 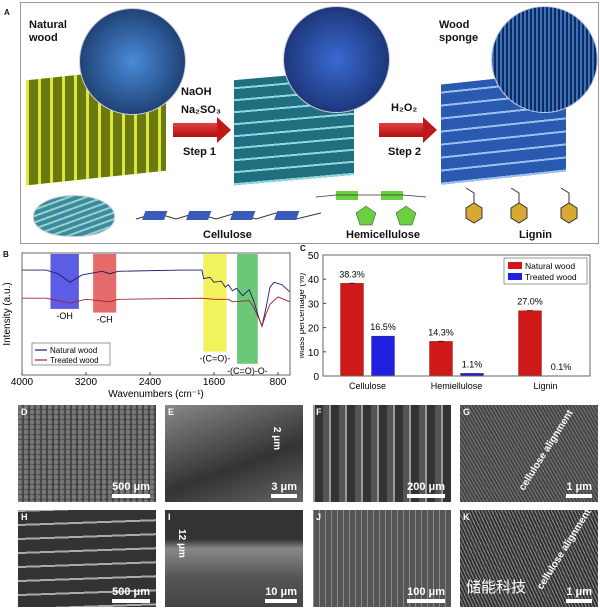 I want to click on category-label: Cellulose, so click(x=367, y=386).